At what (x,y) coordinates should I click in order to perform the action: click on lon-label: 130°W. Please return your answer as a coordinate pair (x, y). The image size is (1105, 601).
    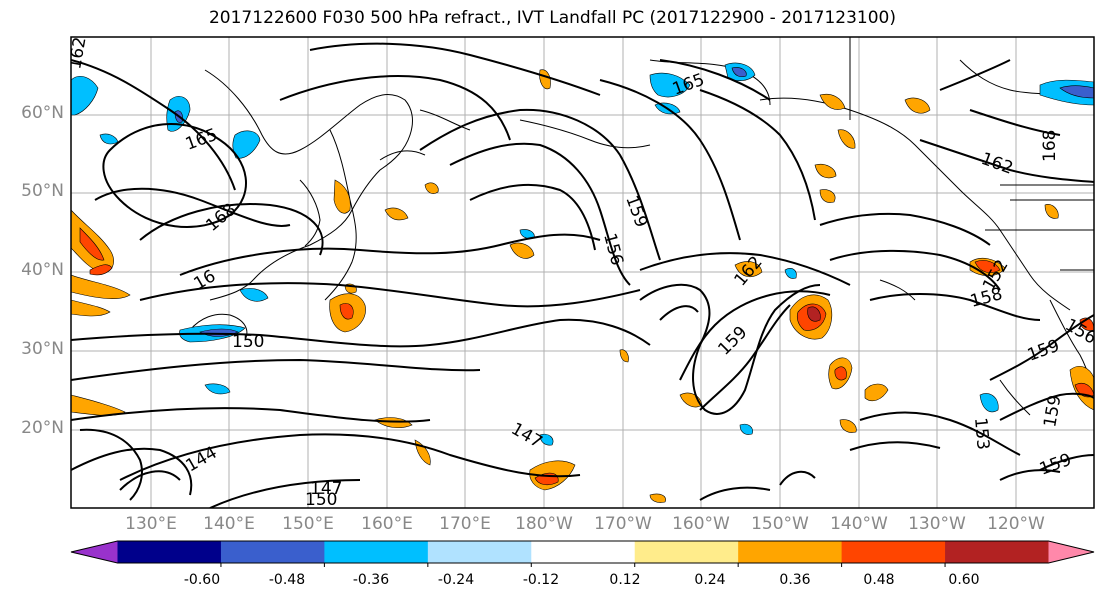
    Looking at the image, I should click on (937, 524).